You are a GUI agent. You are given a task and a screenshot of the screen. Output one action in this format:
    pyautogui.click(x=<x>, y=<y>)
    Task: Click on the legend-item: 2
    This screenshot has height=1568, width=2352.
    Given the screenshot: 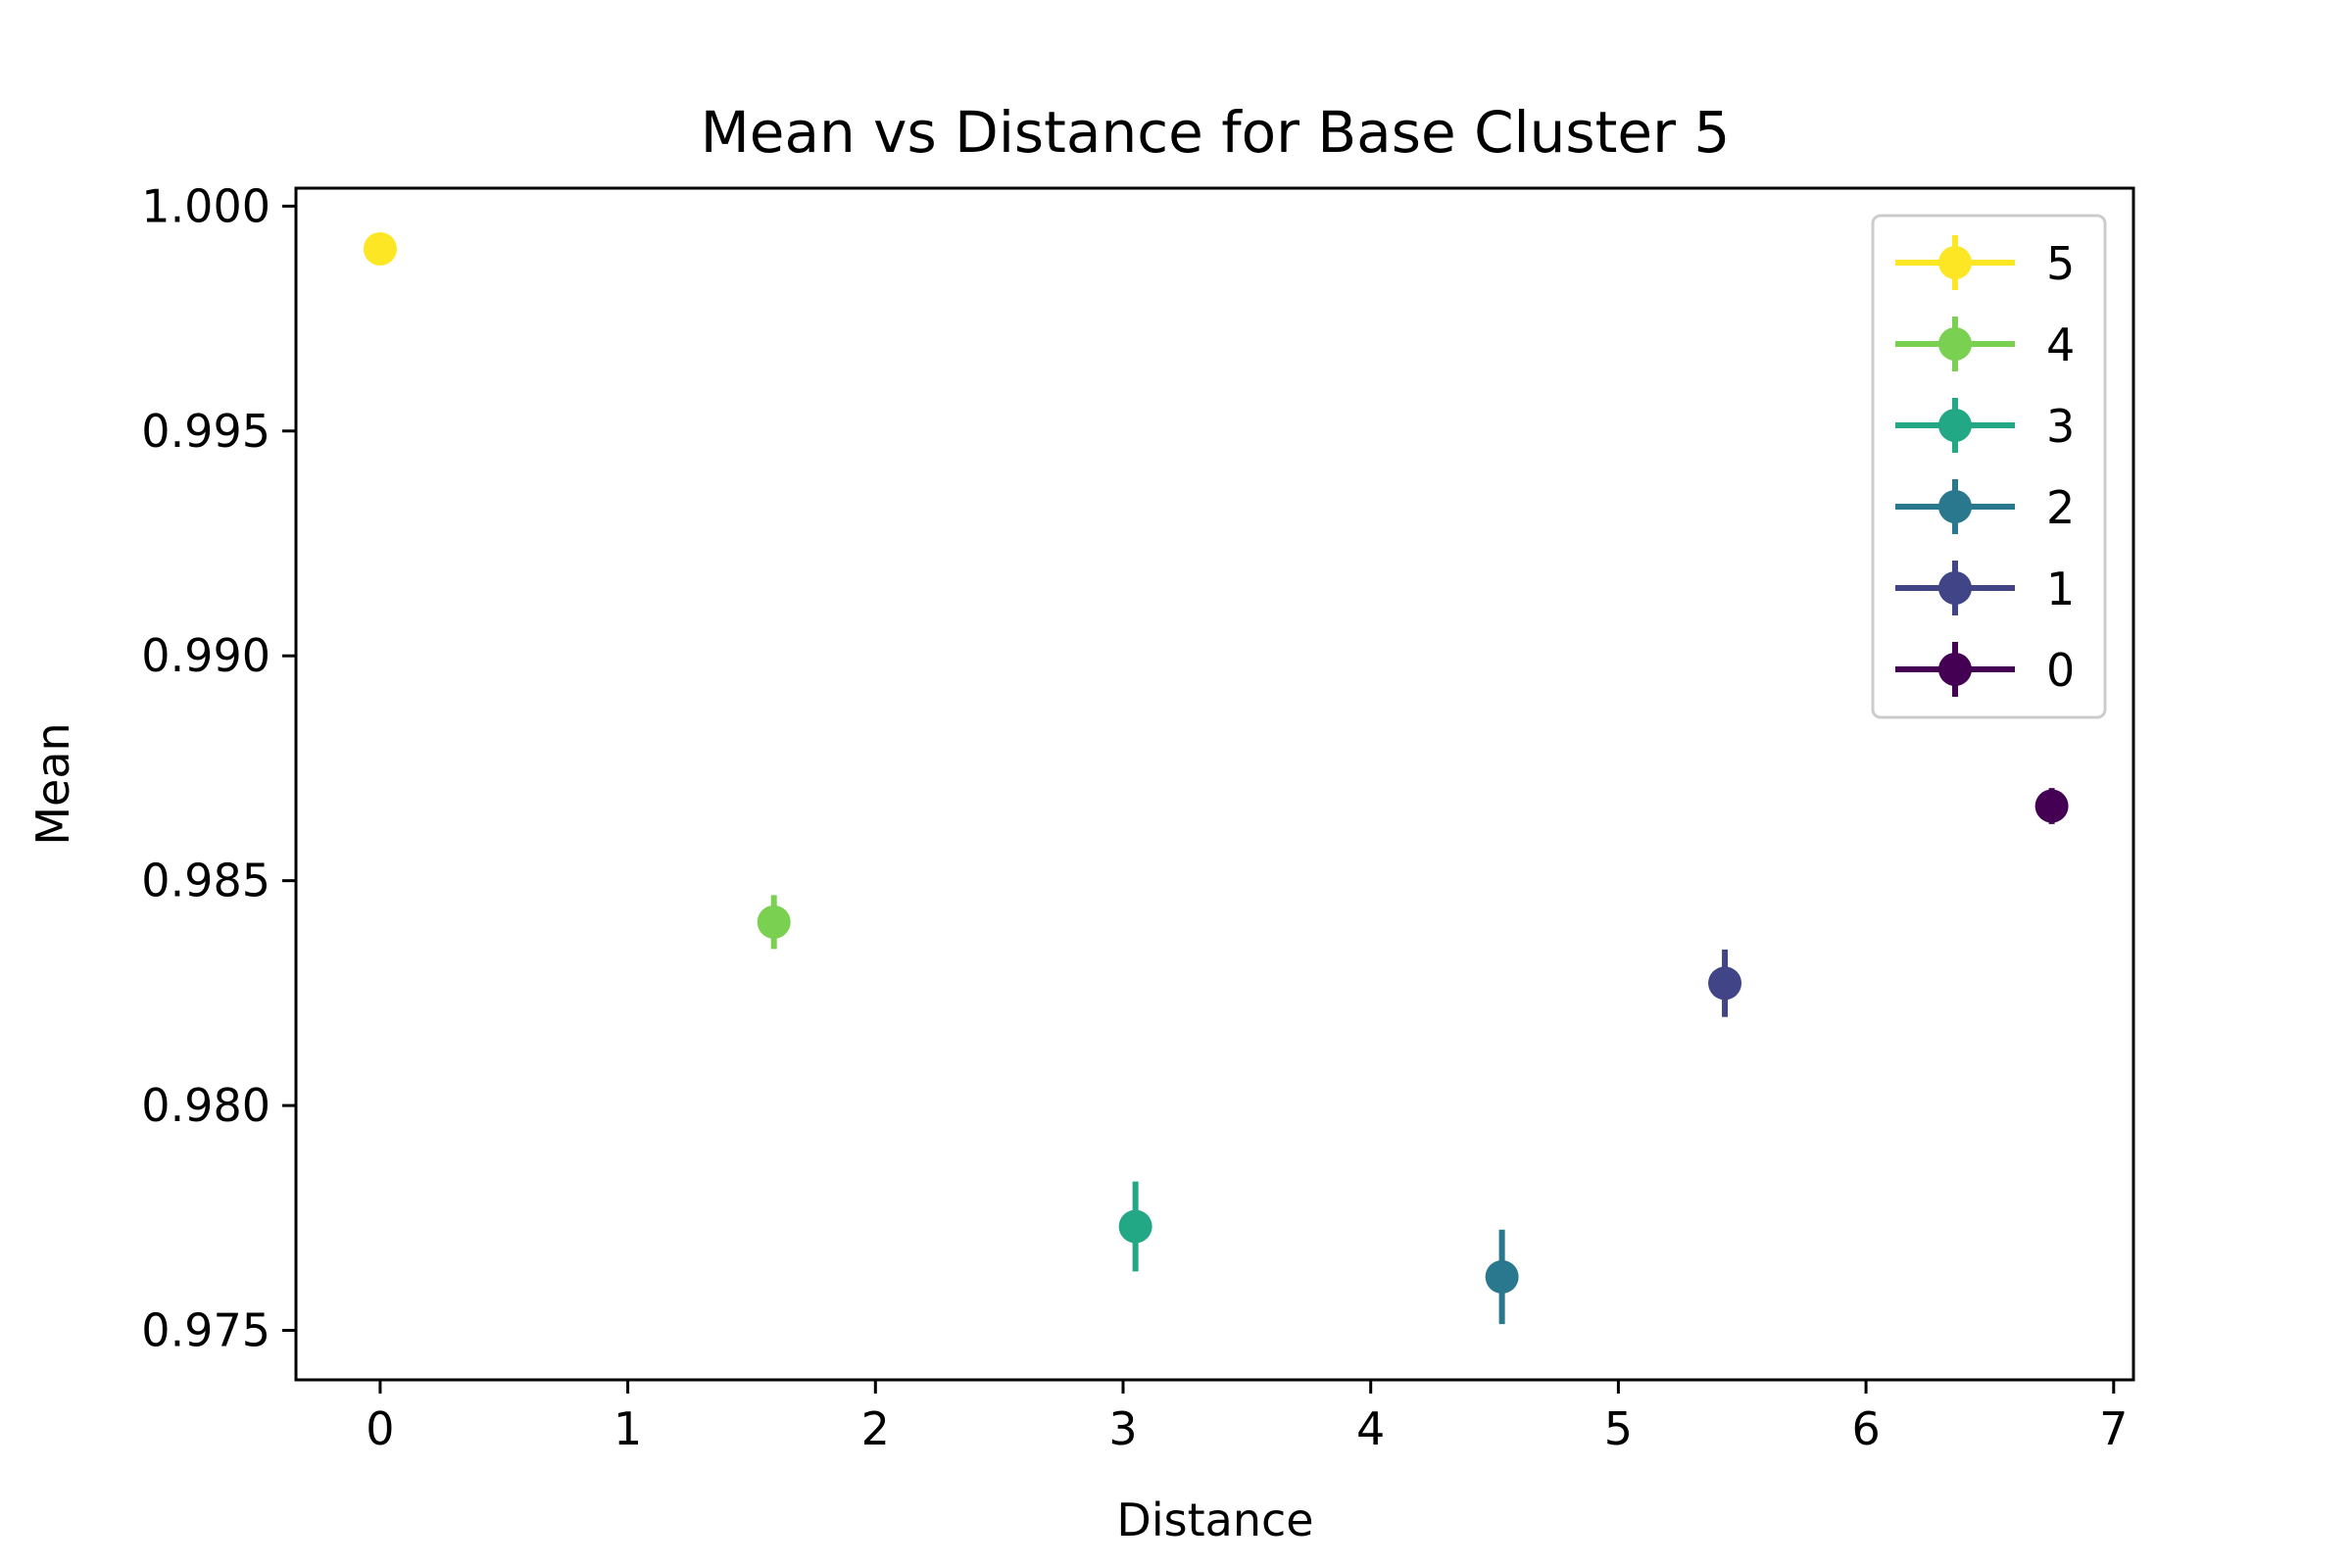 What is the action you would take?
    pyautogui.click(x=1985, y=506)
    